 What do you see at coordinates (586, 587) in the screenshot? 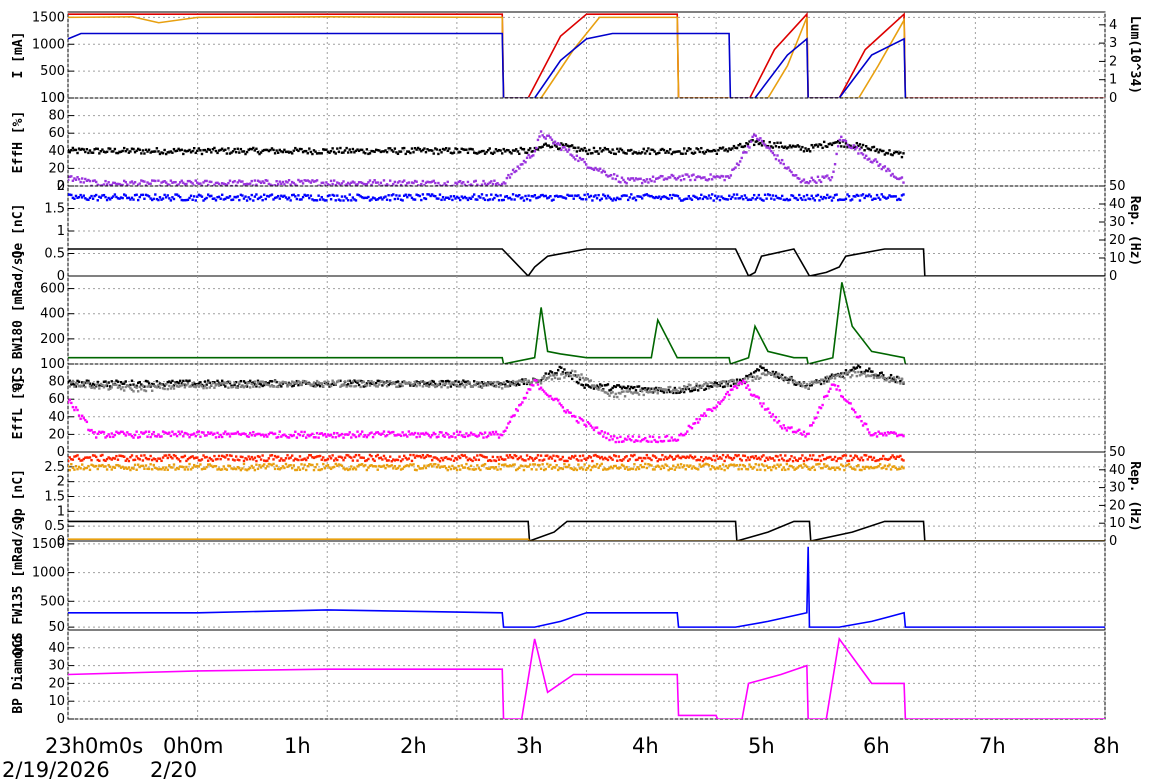
I see `series-group` at bounding box center [586, 587].